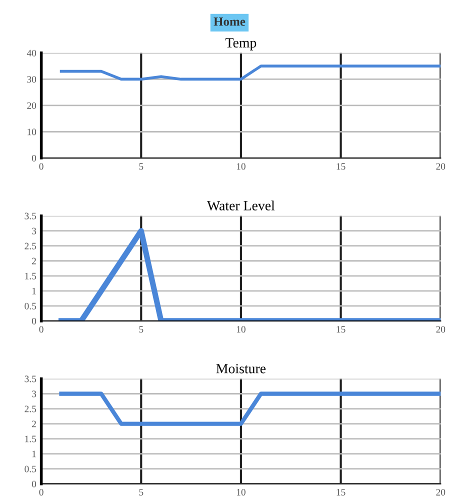 The height and width of the screenshot is (504, 459). What do you see at coordinates (241, 369) in the screenshot?
I see `chart-title: Moisture` at bounding box center [241, 369].